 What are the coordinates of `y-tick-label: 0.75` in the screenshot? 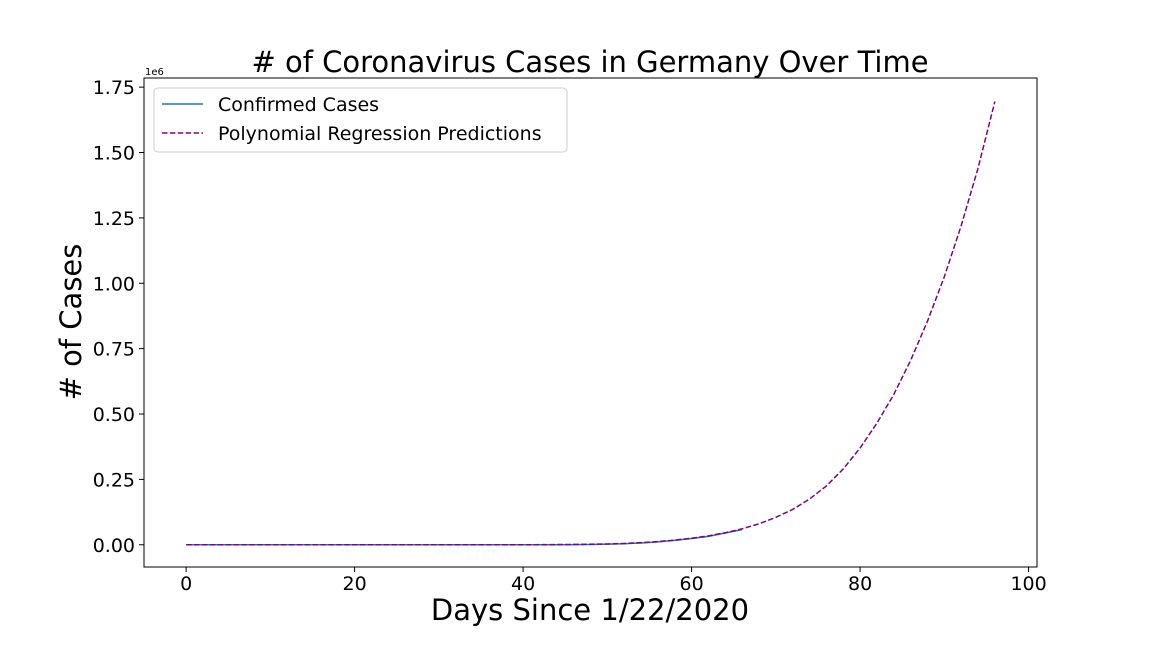 It's located at (114, 350).